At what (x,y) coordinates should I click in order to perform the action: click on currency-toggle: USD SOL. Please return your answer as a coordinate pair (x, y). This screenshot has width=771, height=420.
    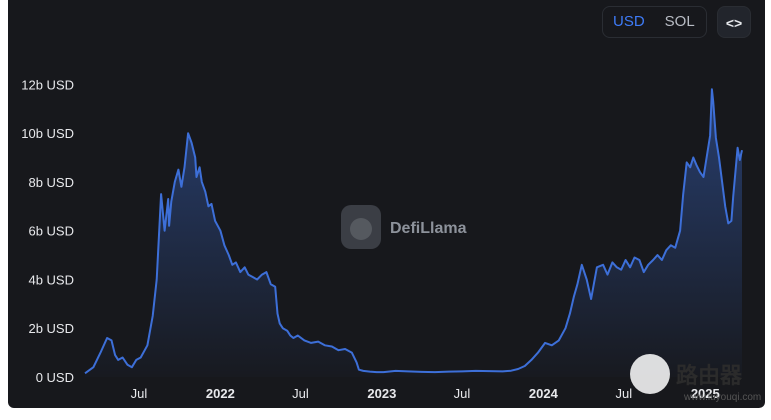
    Looking at the image, I should click on (654, 22).